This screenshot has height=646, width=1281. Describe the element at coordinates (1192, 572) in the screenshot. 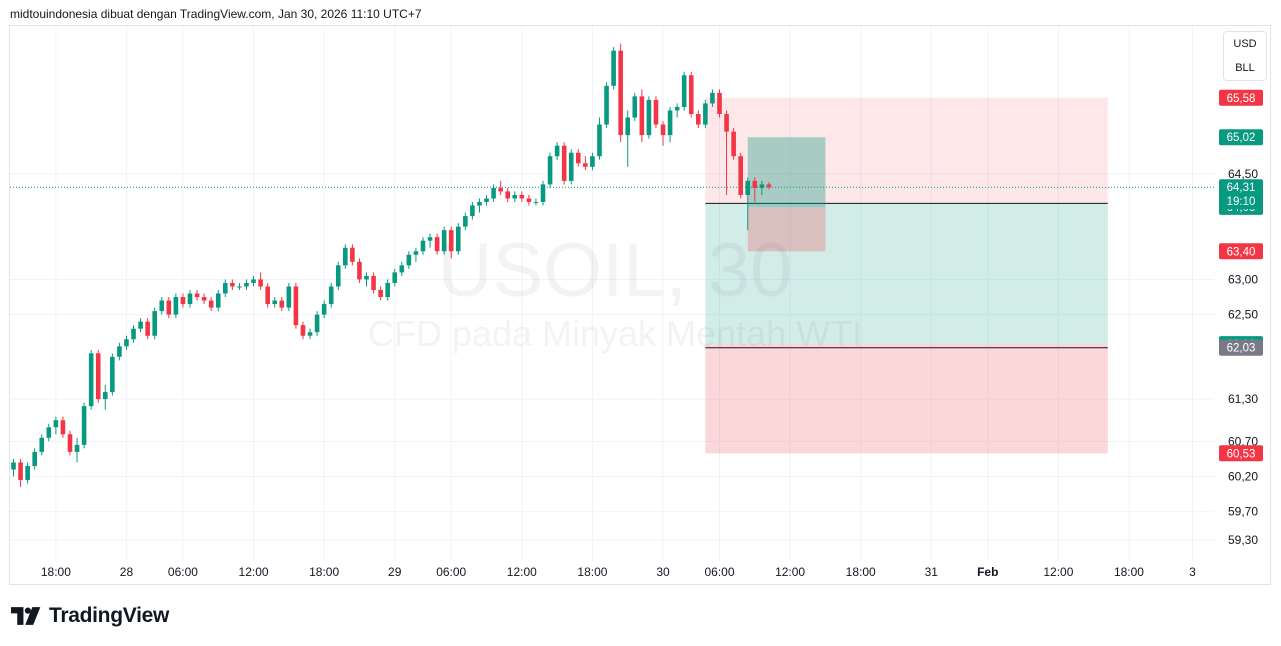

I see `x-tick-label: 3` at that location.